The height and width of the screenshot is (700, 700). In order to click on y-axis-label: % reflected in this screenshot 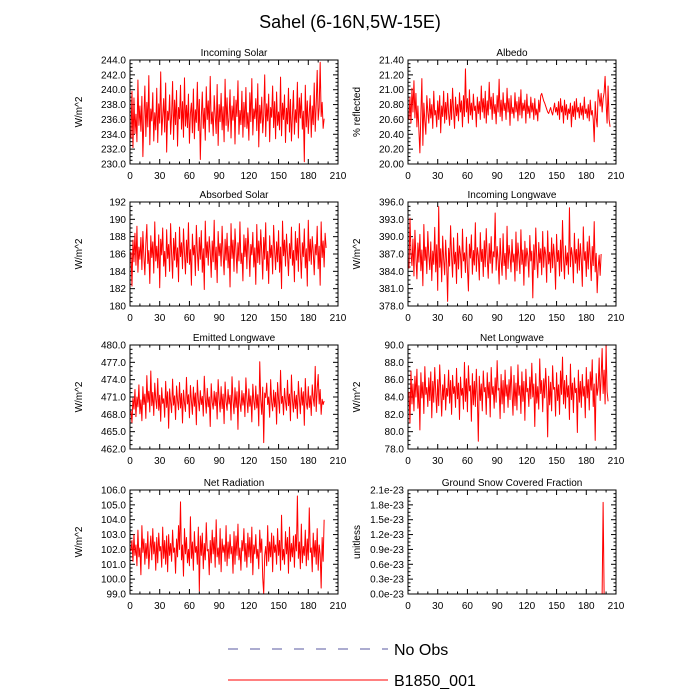, I will do `click(357, 112)`.